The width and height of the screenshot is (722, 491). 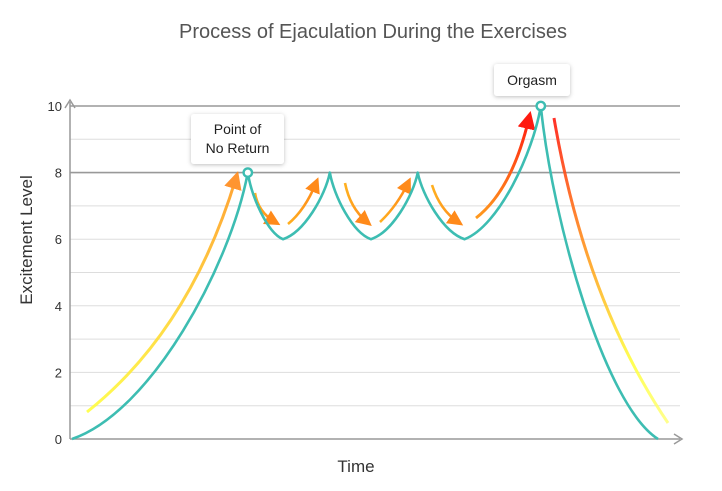 I want to click on x-axis-label: Time, so click(x=355, y=466).